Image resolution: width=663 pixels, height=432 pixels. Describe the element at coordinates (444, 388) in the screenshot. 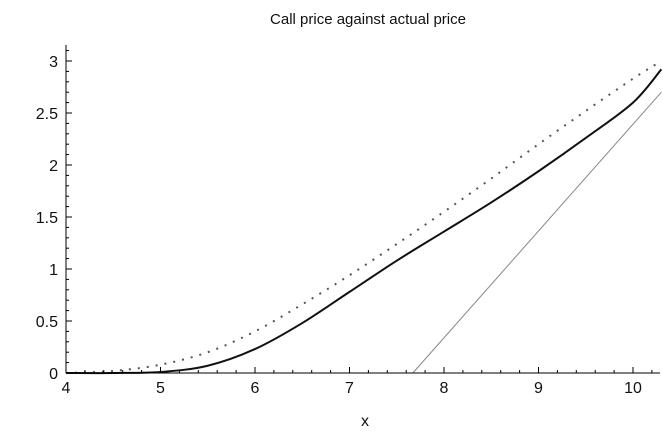

I see `x-tick-label: 8` at that location.